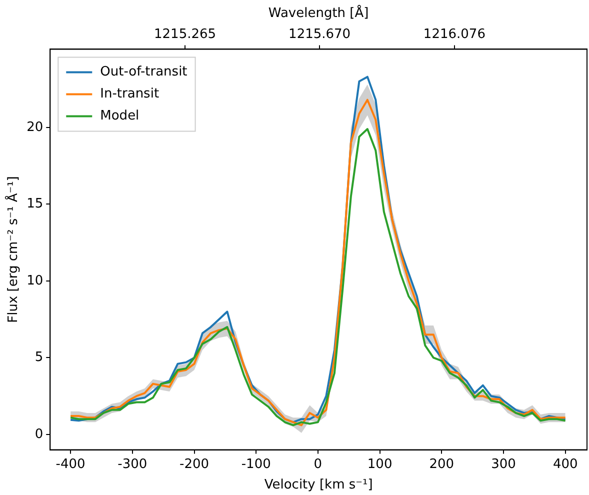 This screenshot has width=589, height=495. What do you see at coordinates (454, 34) in the screenshot?
I see `x2-tick-label: 1216.076` at bounding box center [454, 34].